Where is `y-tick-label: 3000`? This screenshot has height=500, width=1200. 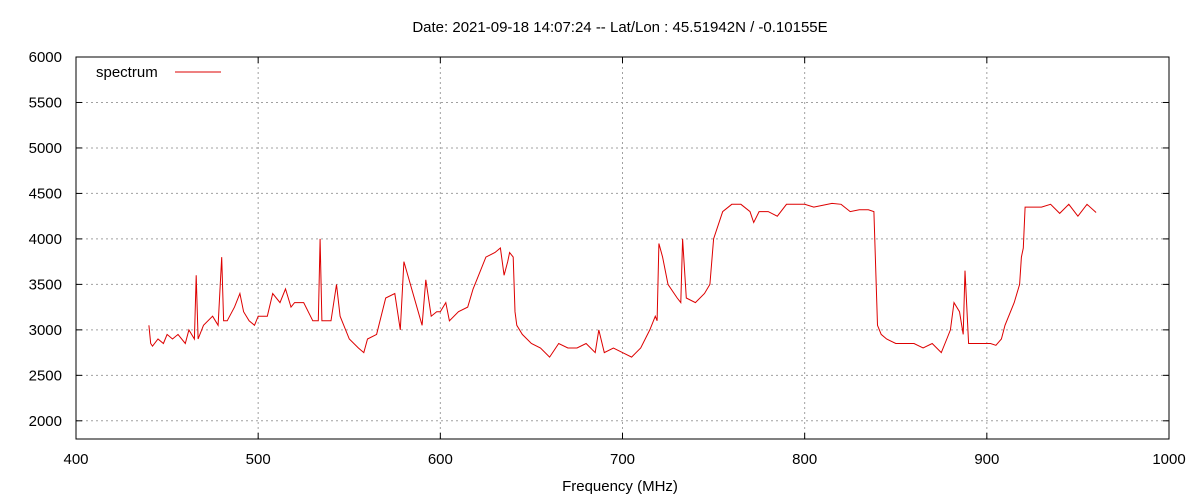 y-tick-label: 3000 is located at coordinates (45, 330).